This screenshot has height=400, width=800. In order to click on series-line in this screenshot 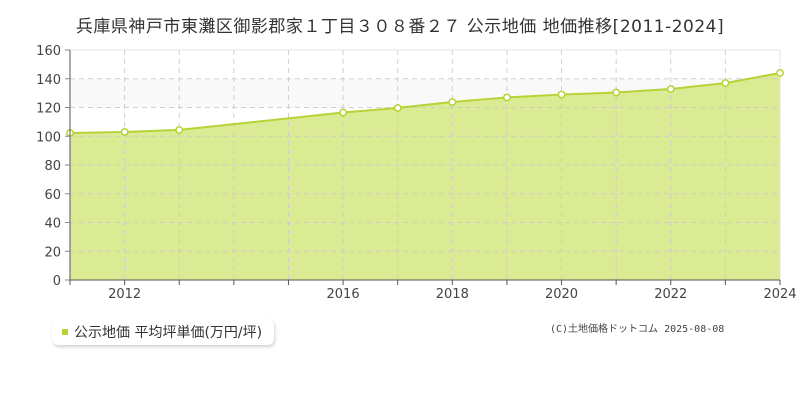, I will do `click(425, 103)`.